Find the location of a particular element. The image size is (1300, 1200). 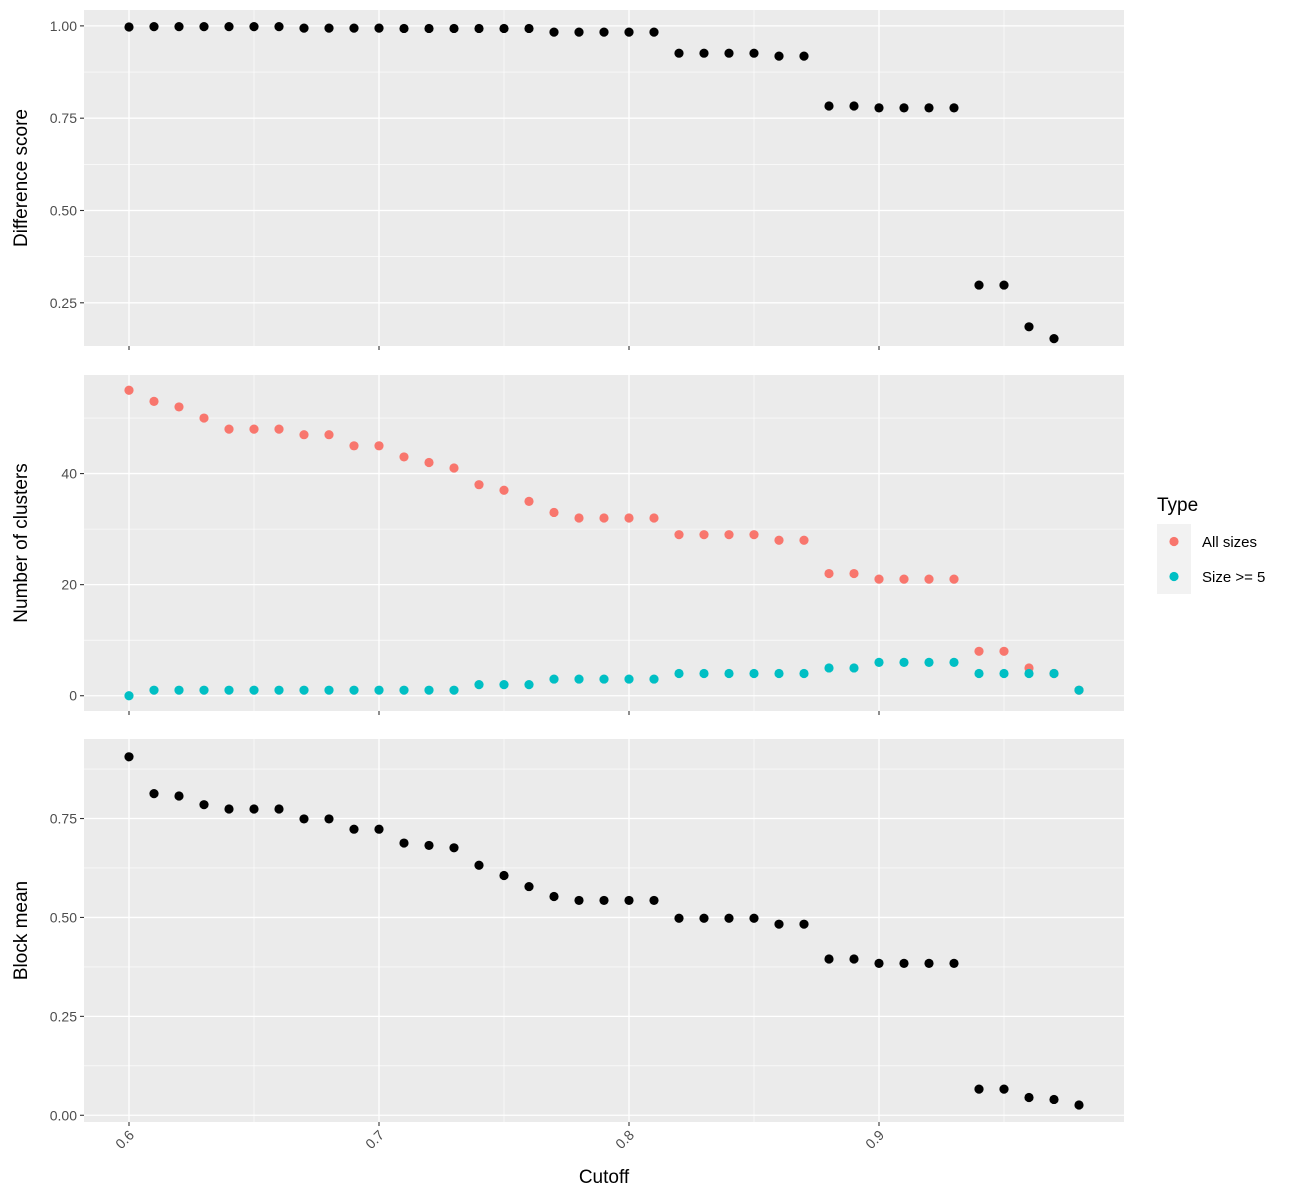

y-tick-label: 0.00 is located at coordinates (63, 1115).